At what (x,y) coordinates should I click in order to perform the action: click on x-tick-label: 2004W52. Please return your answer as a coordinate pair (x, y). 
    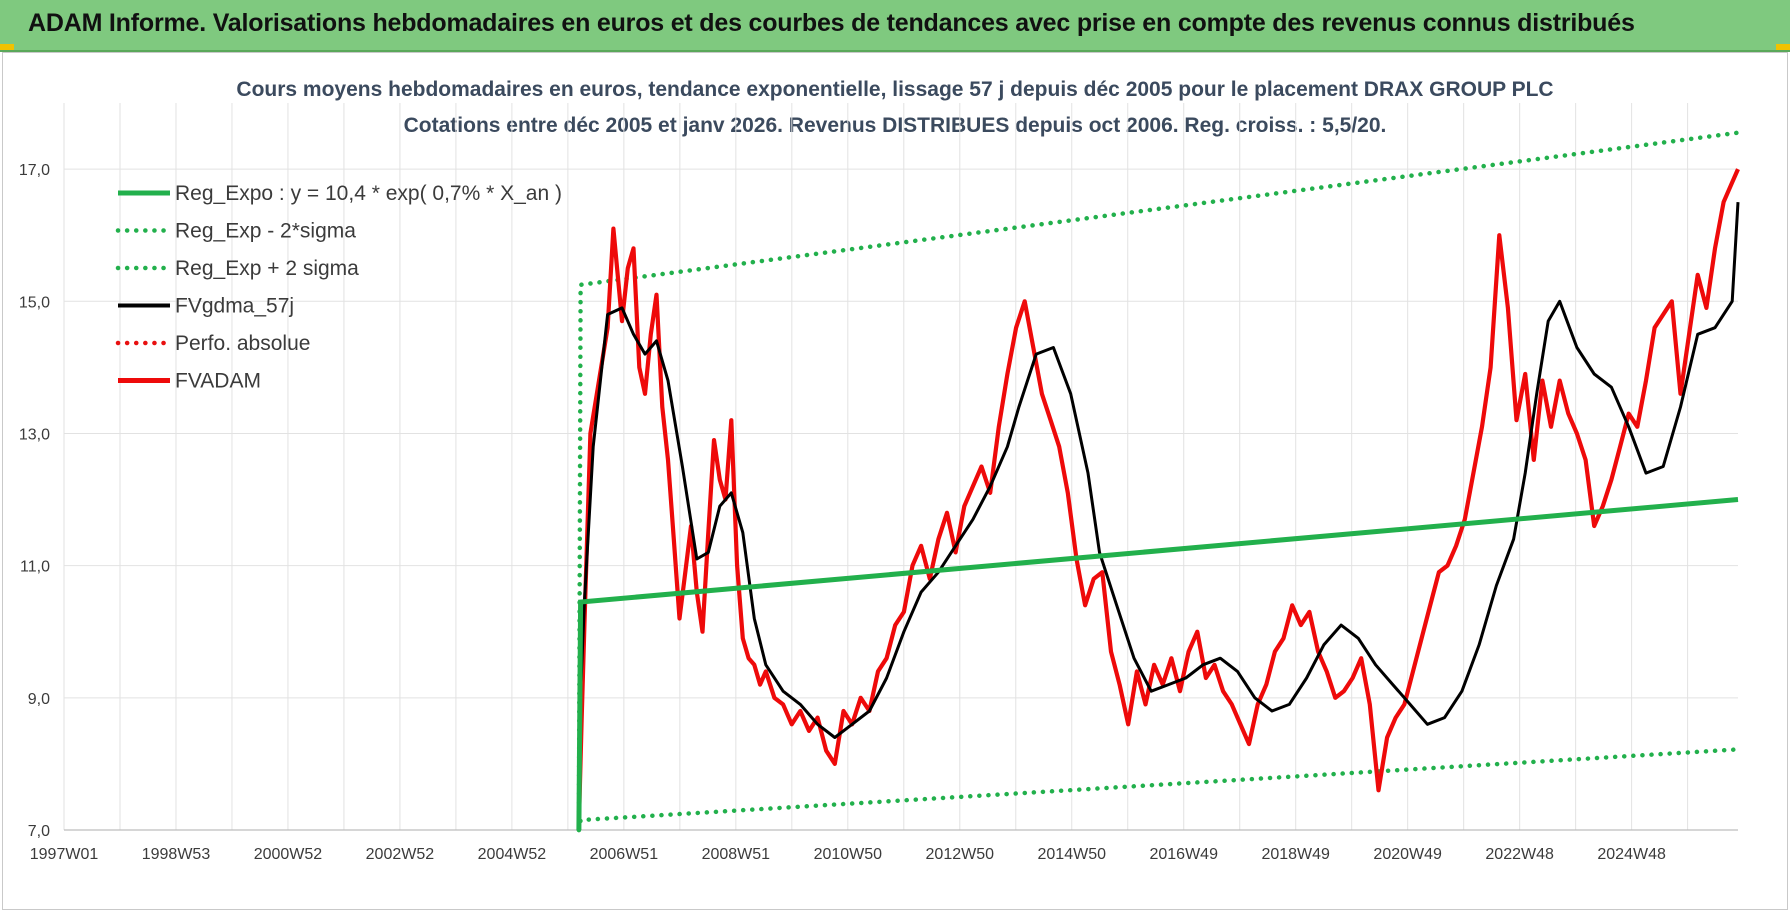
    Looking at the image, I should click on (512, 854).